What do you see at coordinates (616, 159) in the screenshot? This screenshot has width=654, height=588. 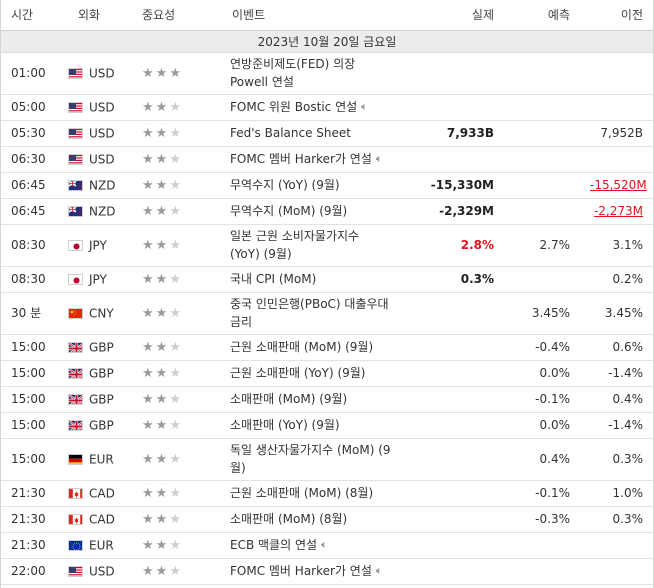 I see `event-previous` at bounding box center [616, 159].